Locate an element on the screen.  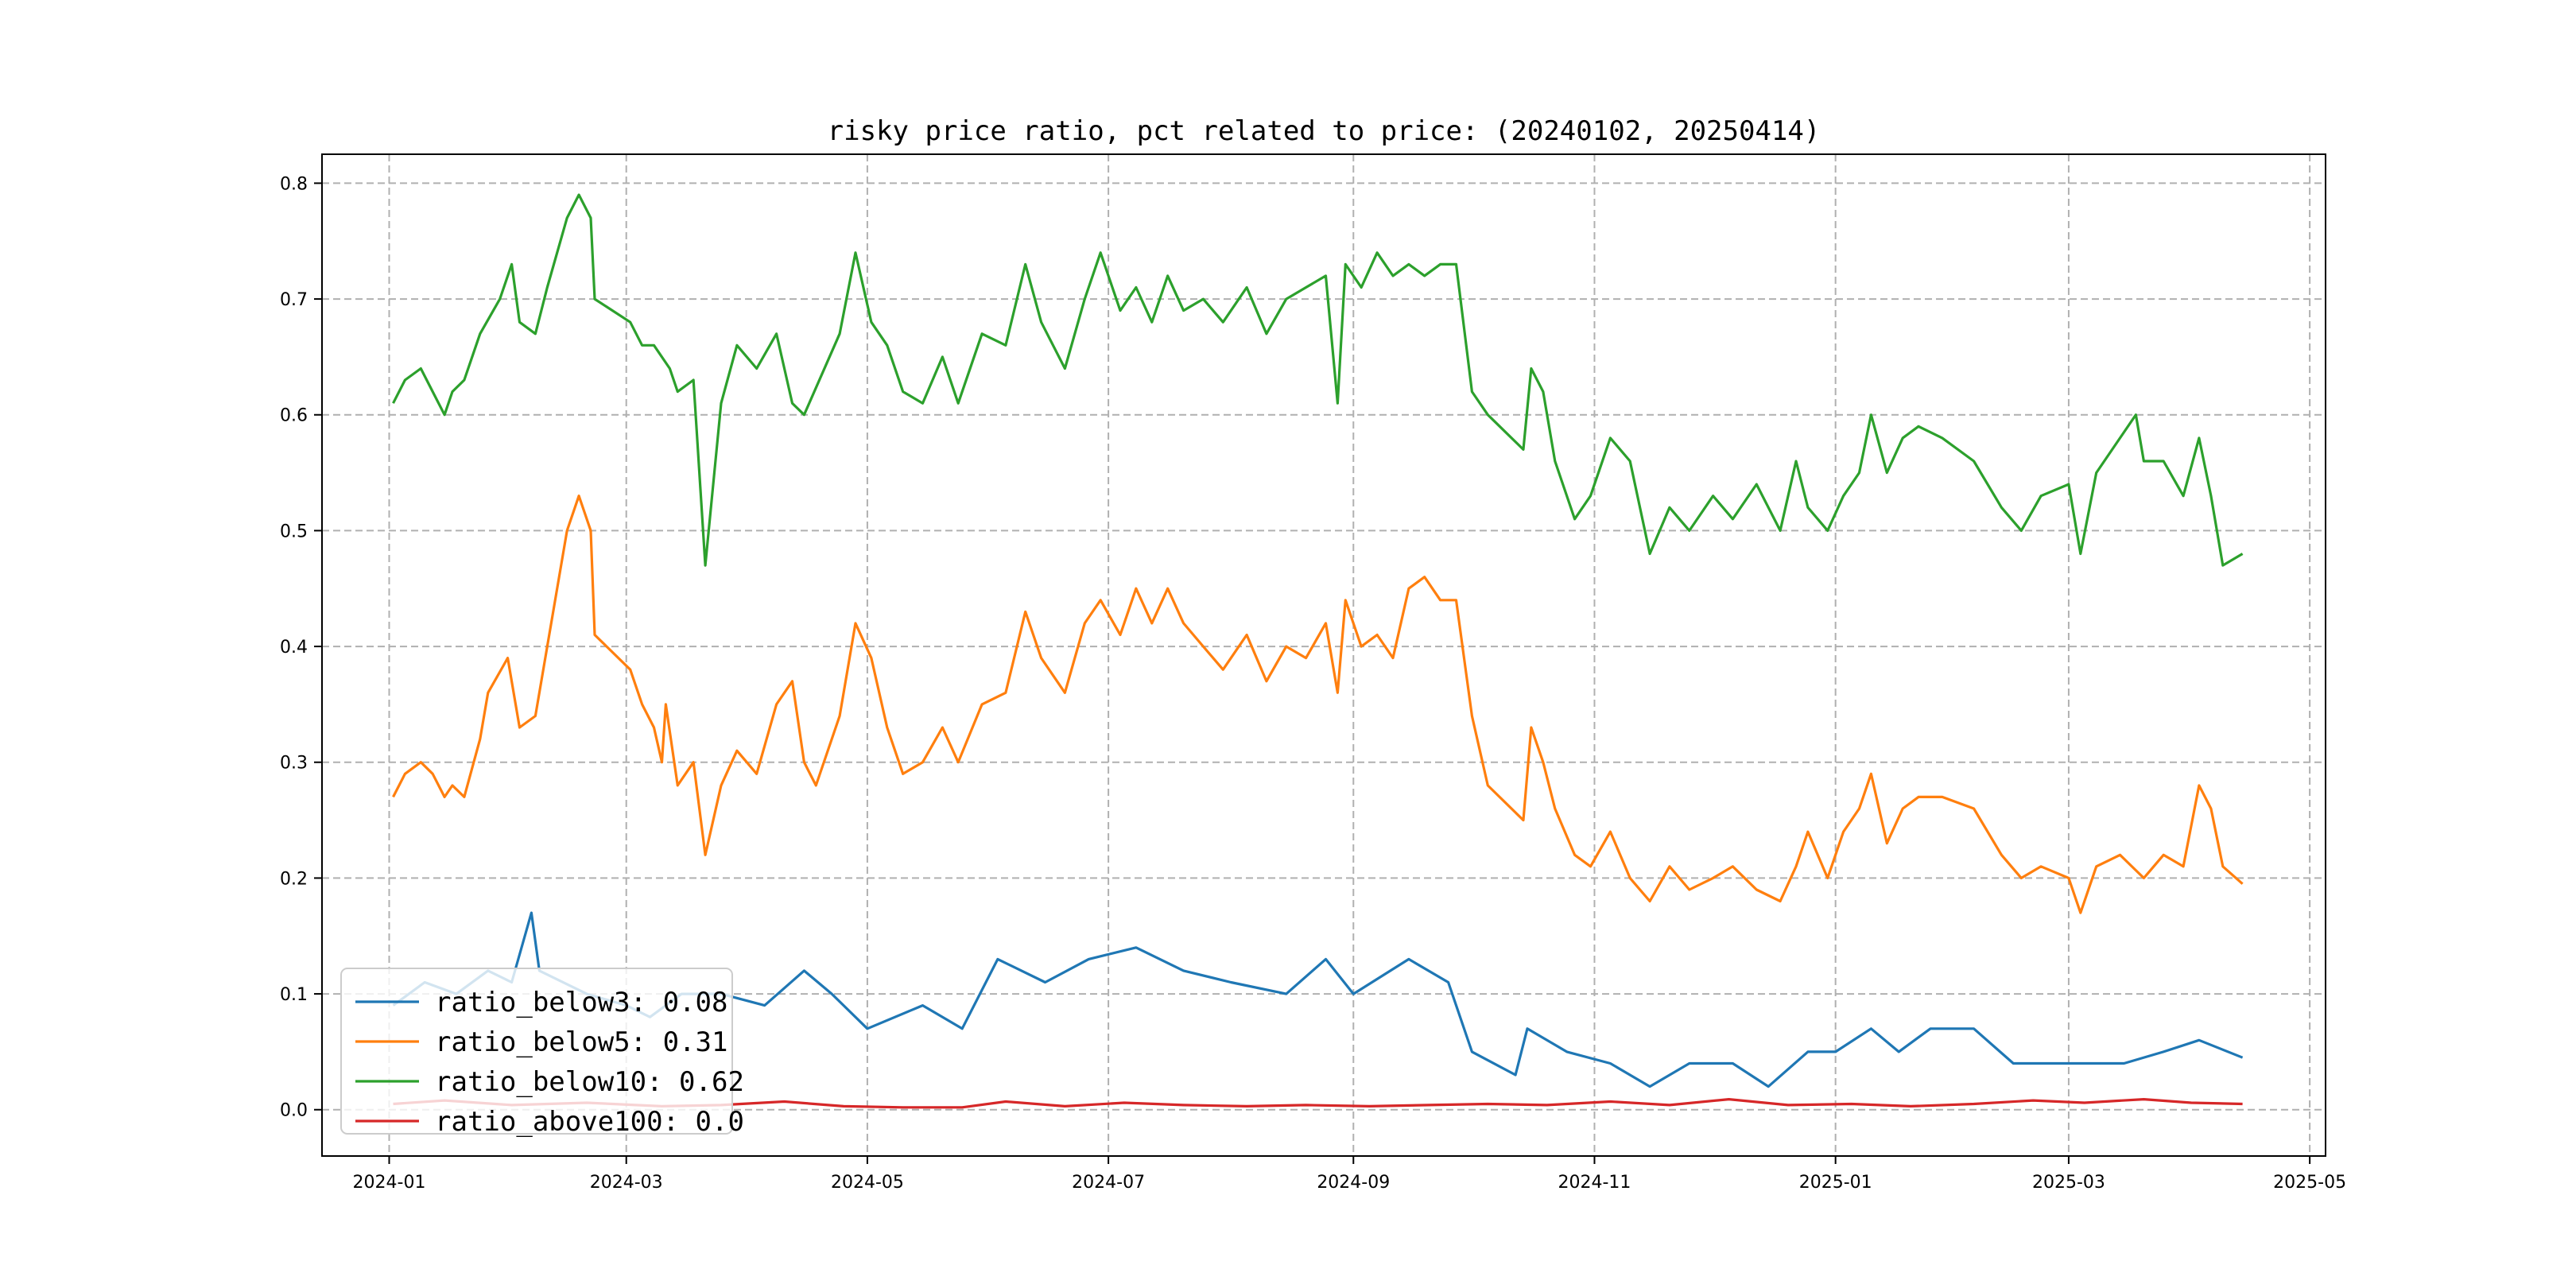
legend-label: ratio_below5: 0.31 is located at coordinates (581, 1042).